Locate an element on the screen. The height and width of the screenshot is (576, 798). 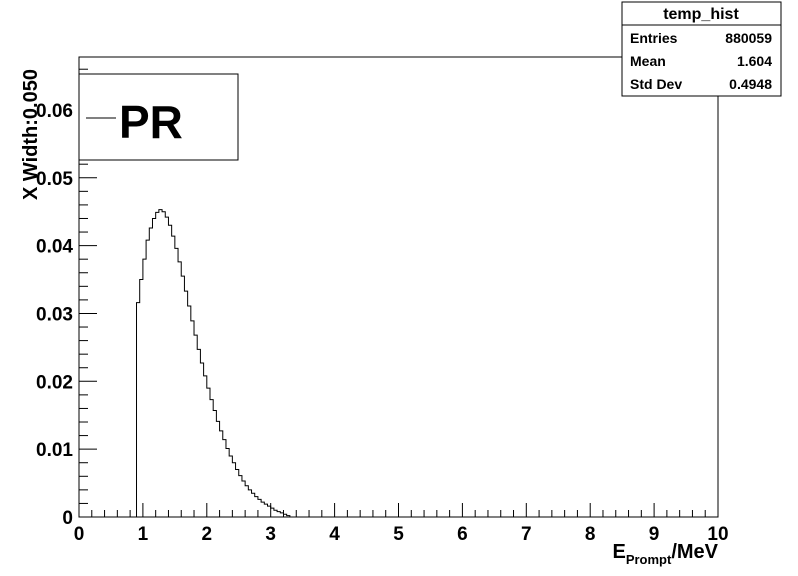
x-tick-label: 8 is located at coordinates (590, 534).